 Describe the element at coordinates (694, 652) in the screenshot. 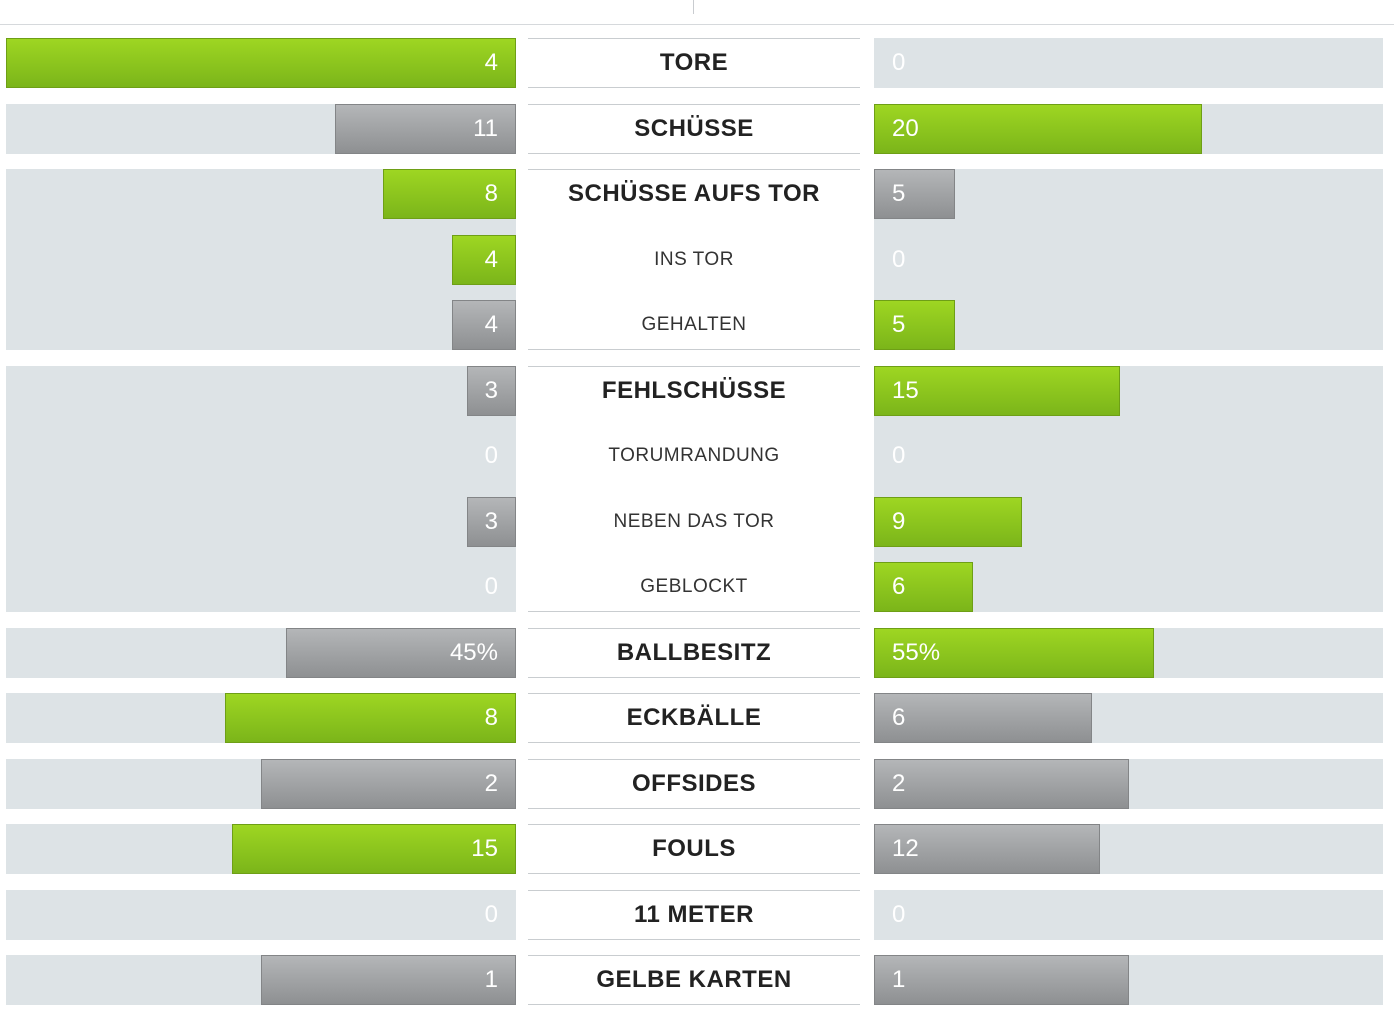

I see `stat-label: BALLBESITZ` at that location.